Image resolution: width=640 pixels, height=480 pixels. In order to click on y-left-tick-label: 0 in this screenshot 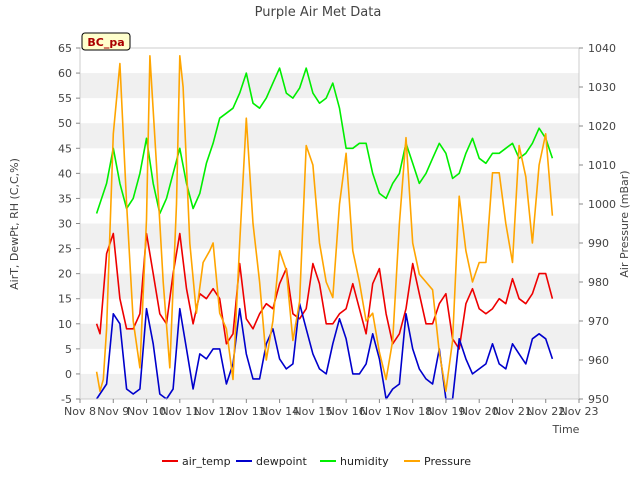, I will do `click(68, 374)`.